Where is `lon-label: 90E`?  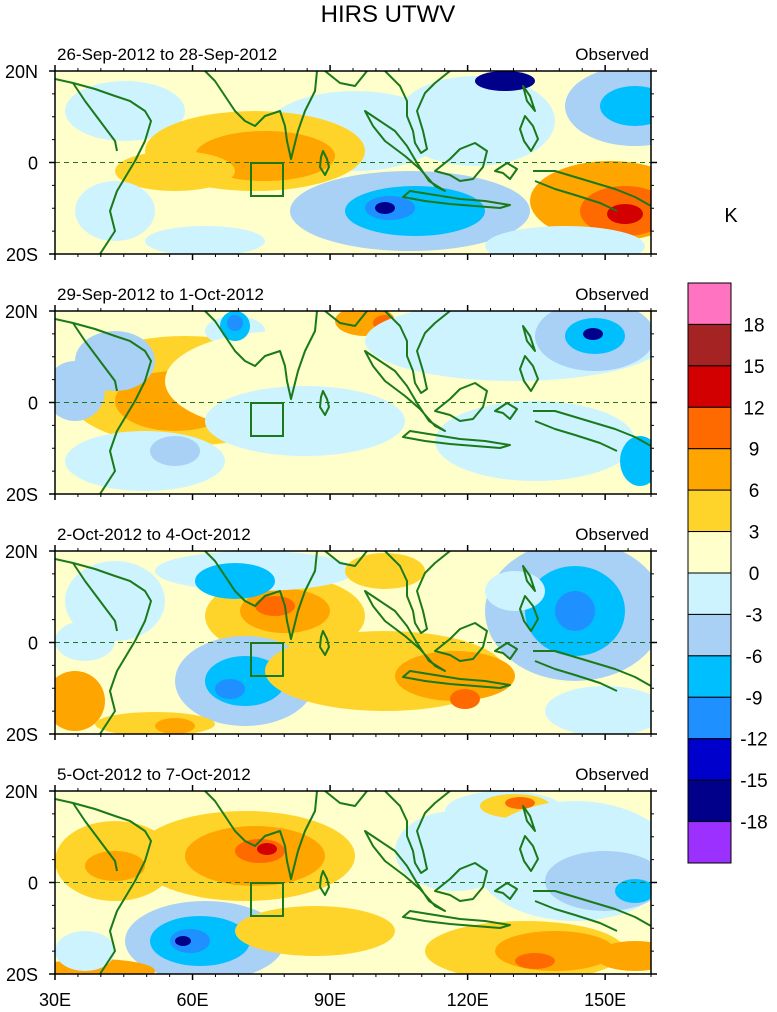
lon-label: 90E is located at coordinates (330, 1000).